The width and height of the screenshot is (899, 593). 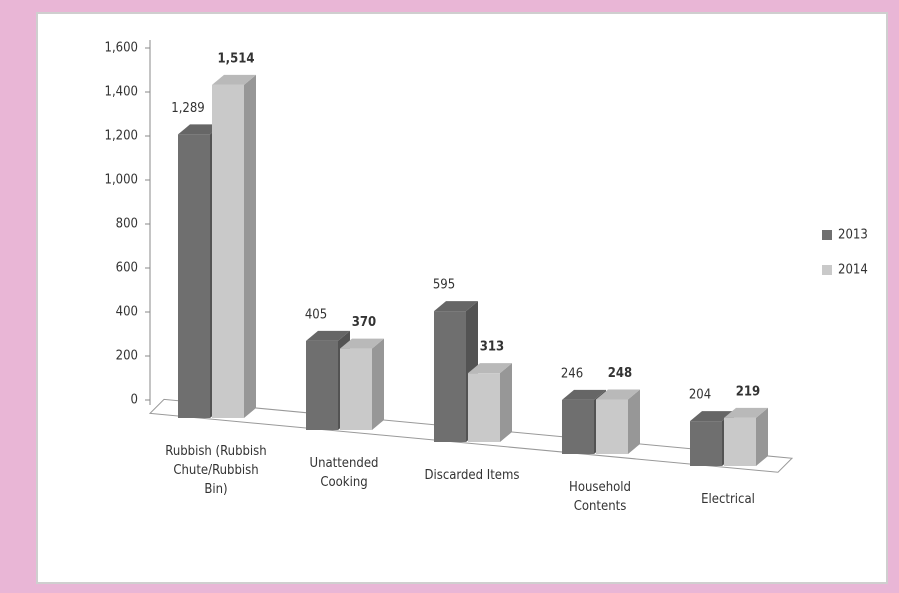 What do you see at coordinates (853, 235) in the screenshot?
I see `legend-label: 2013` at bounding box center [853, 235].